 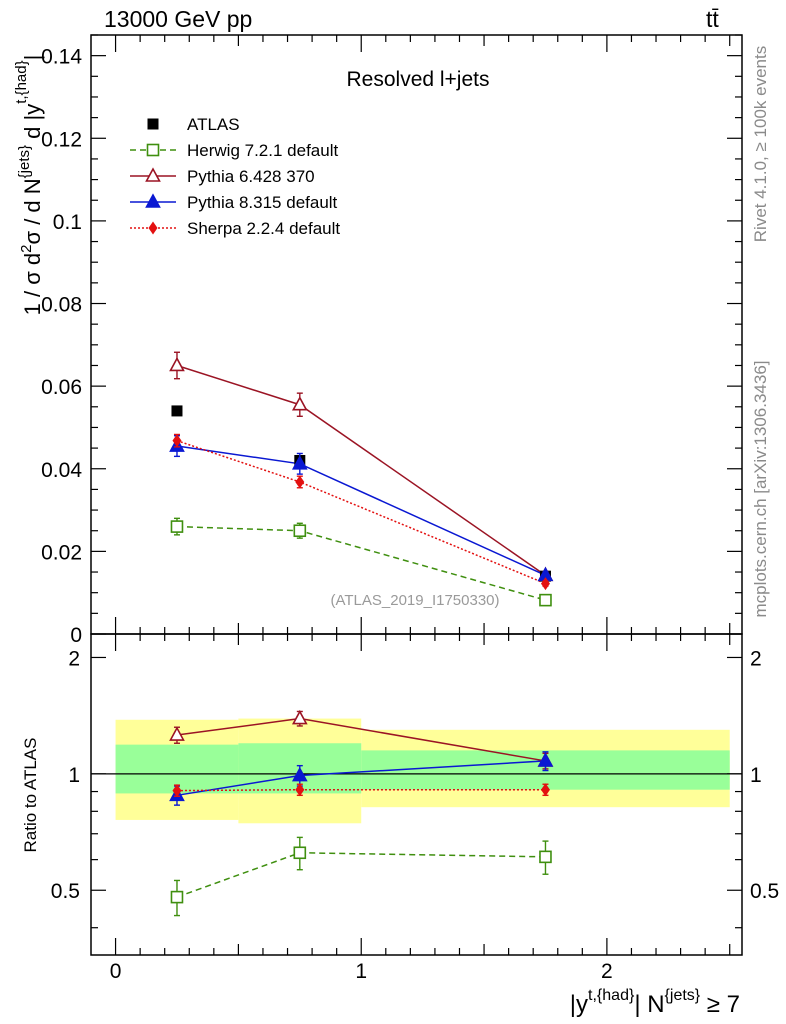 I want to click on x-axis-label-part: t,{had}, so click(x=611, y=995).